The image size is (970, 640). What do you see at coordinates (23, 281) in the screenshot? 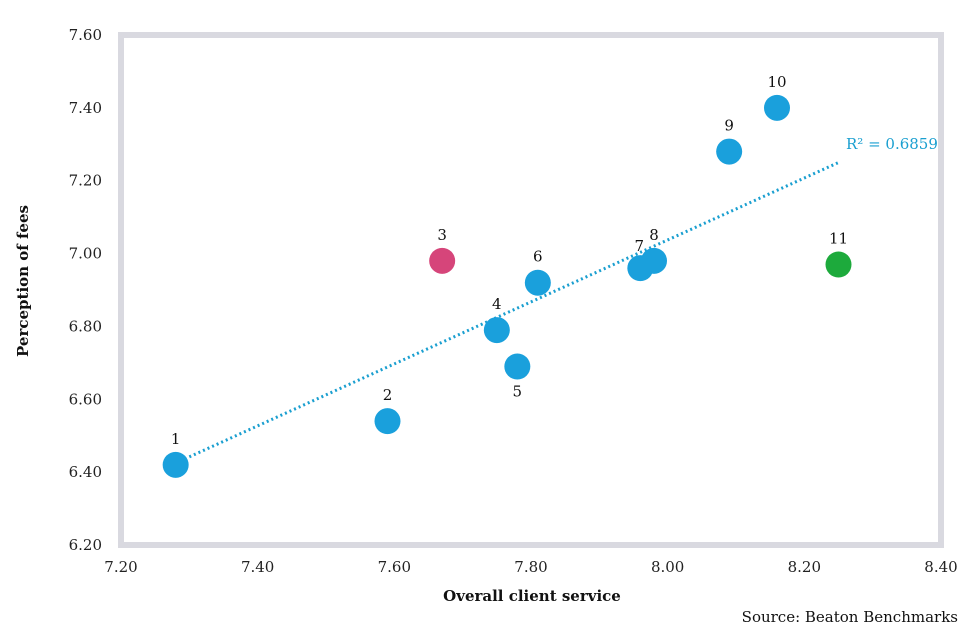
I see `y-axis-title: Perception of fees` at bounding box center [23, 281].